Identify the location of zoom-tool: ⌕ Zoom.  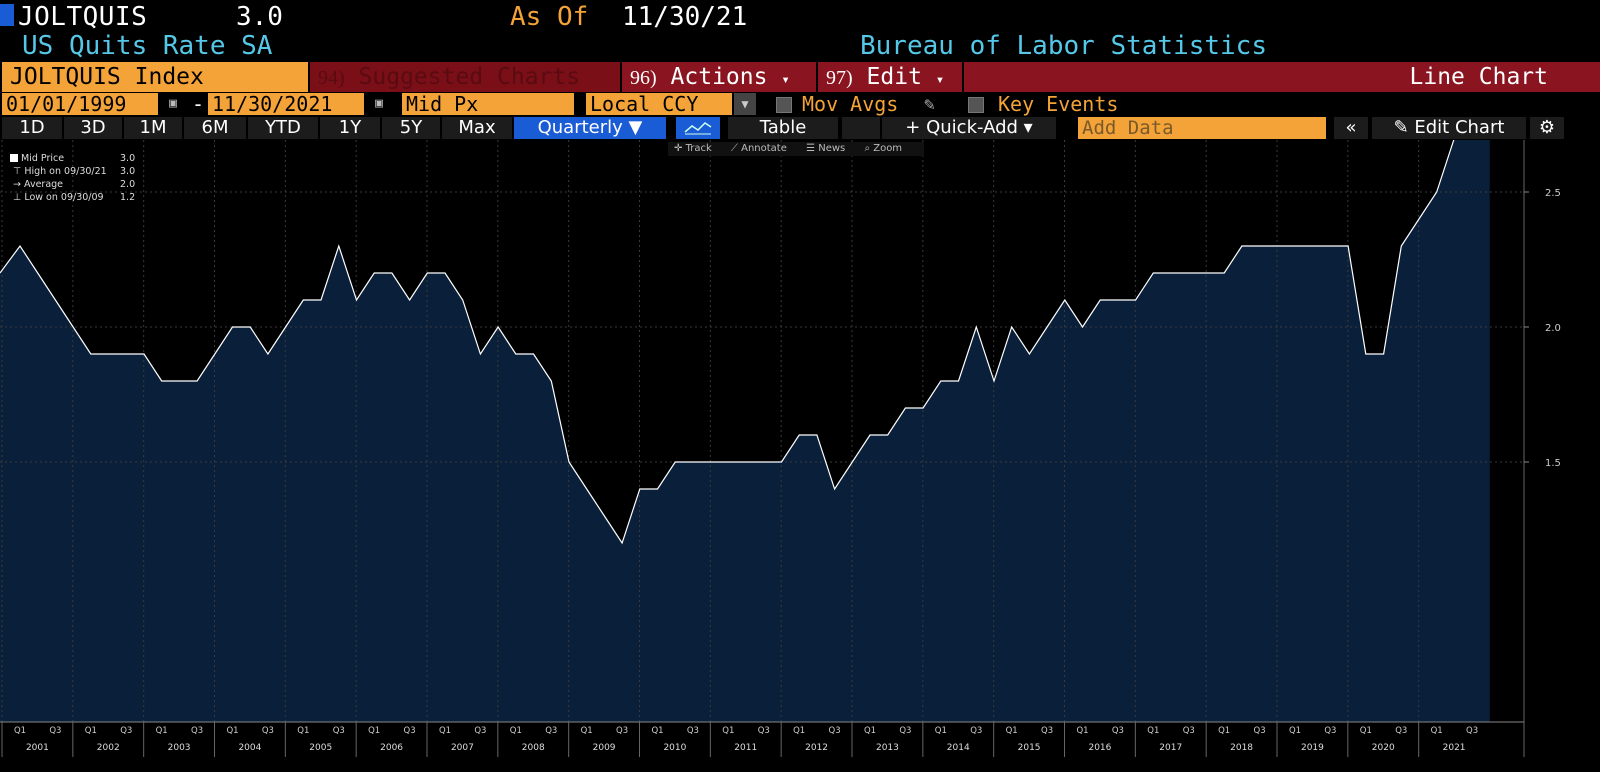
(883, 148).